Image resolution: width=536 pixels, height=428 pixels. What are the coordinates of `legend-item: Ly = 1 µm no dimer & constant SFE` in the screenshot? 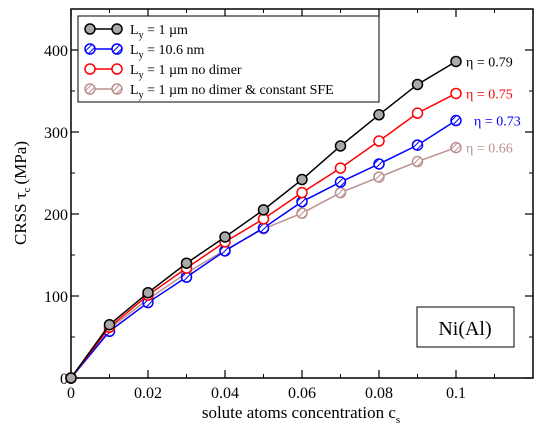 It's located at (209, 92).